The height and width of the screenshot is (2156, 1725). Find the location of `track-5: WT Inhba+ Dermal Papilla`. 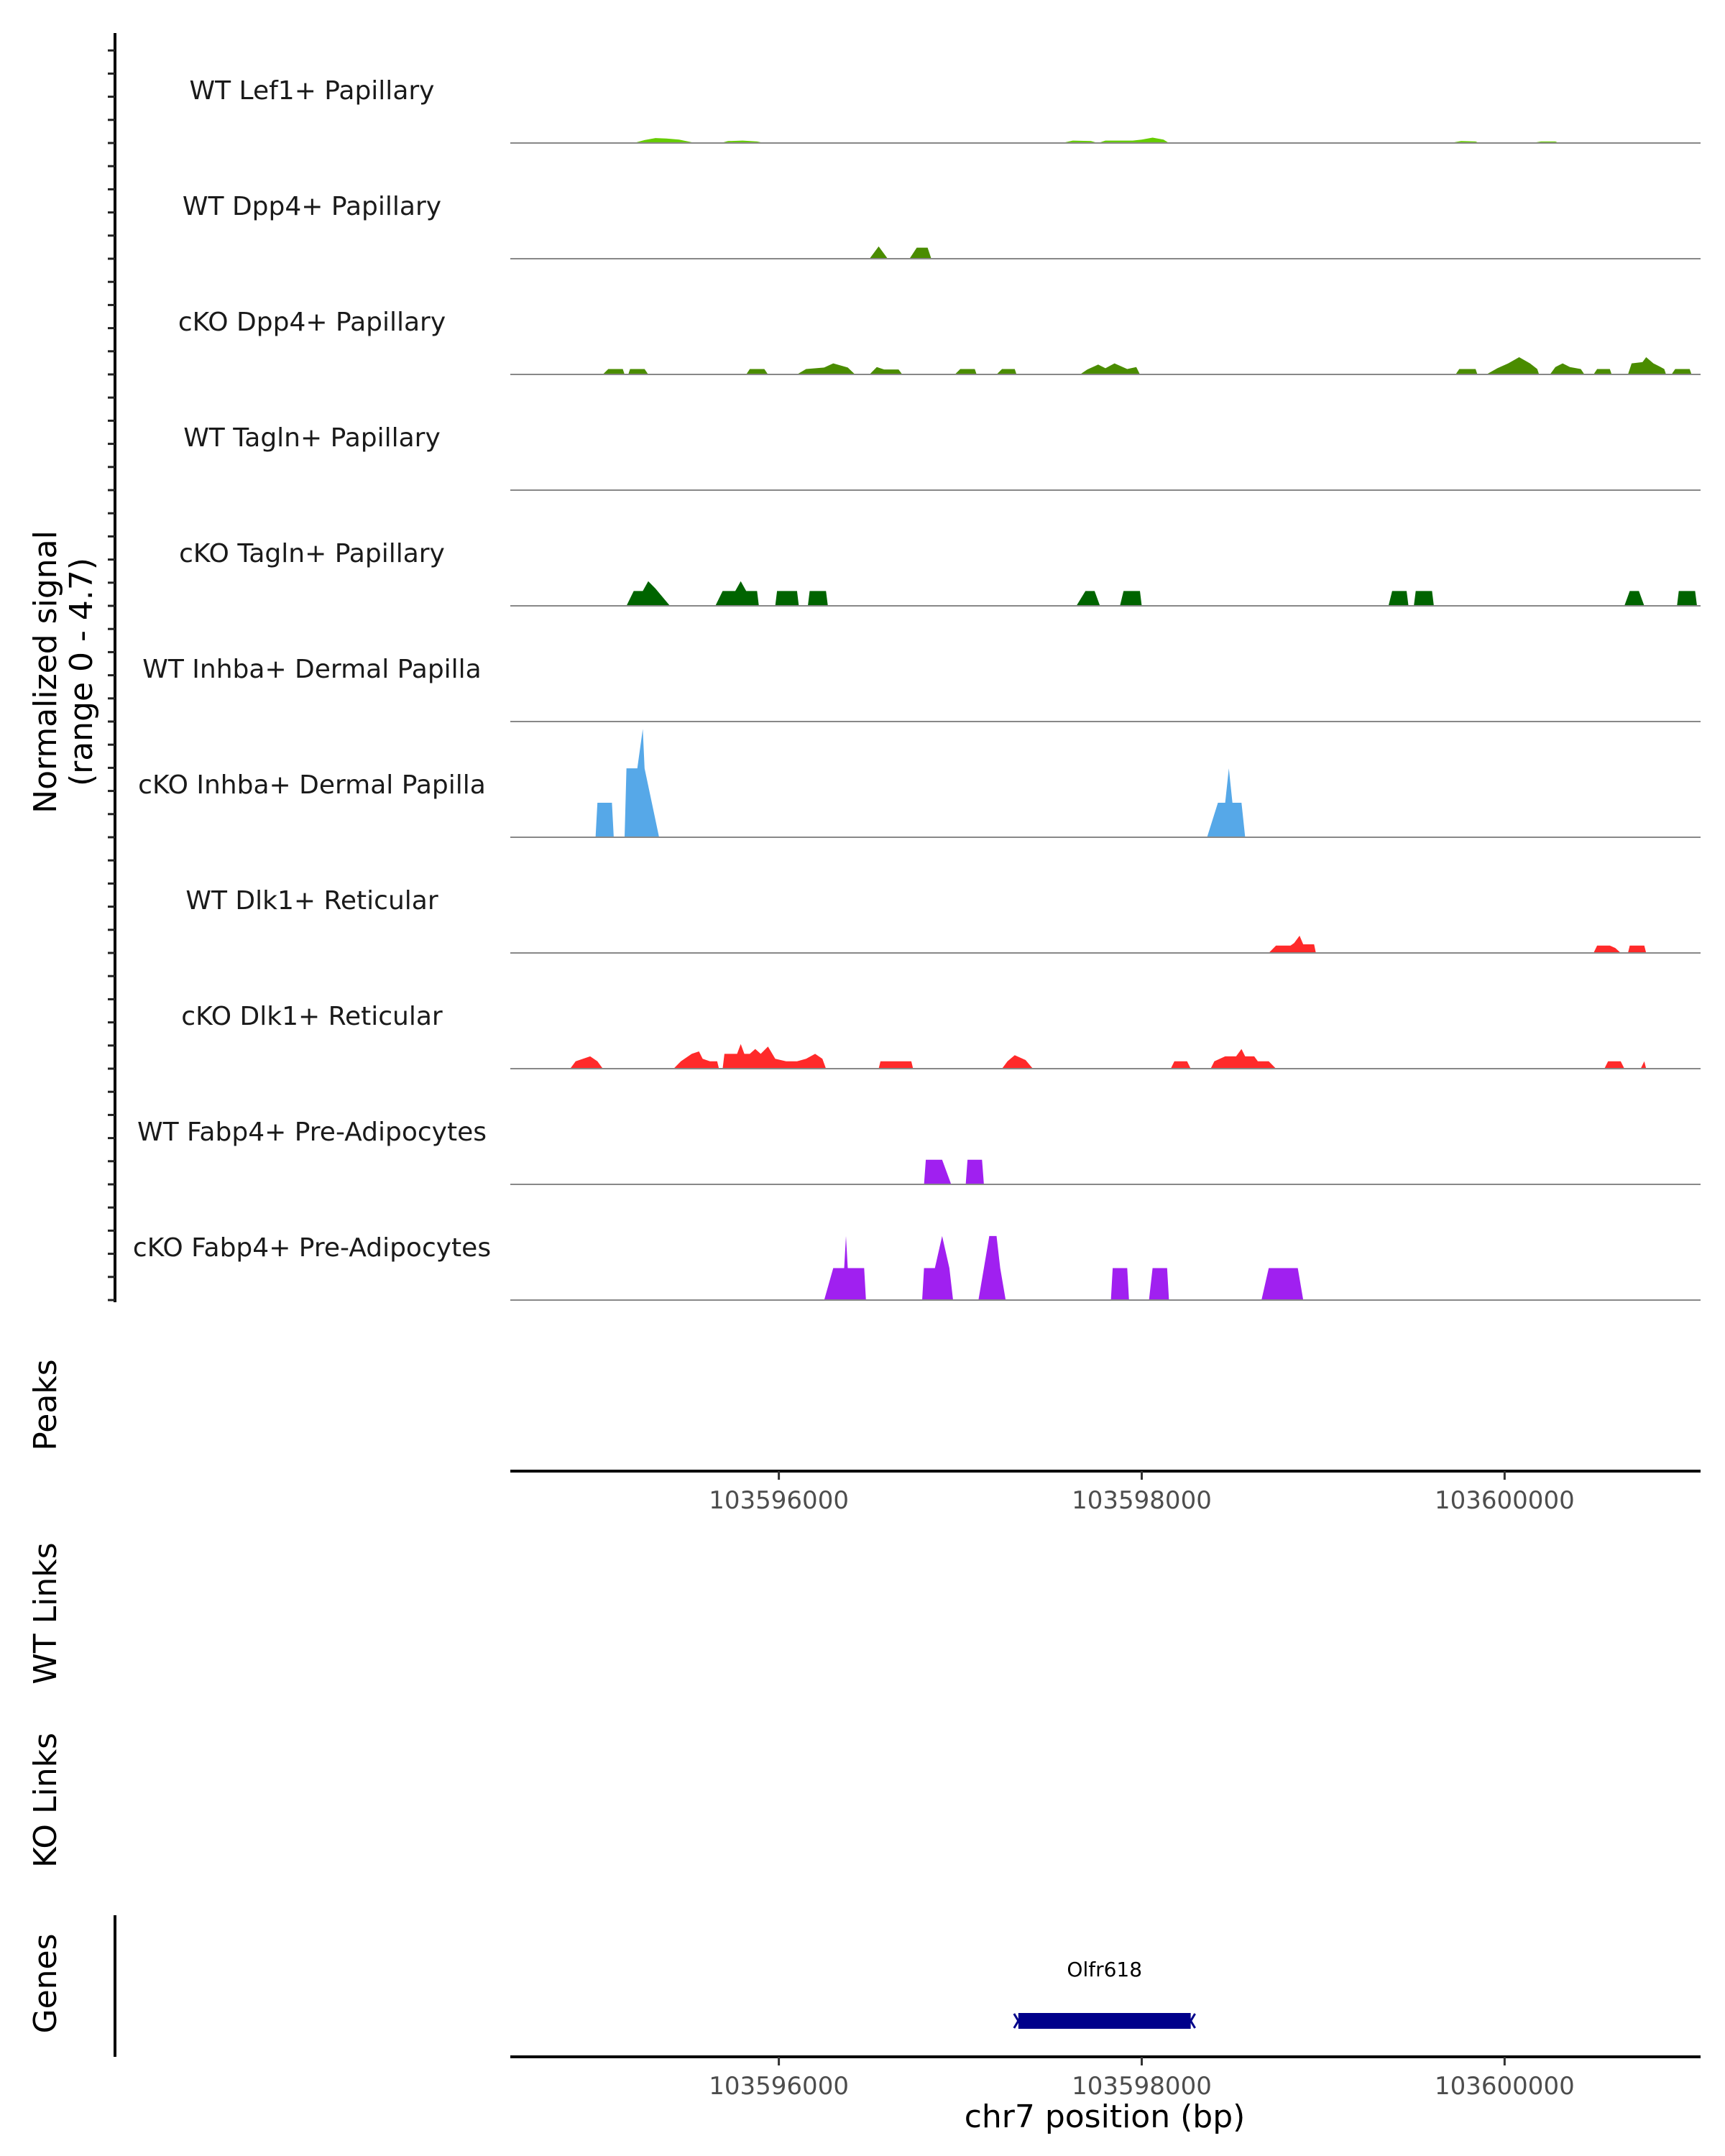

track-5: WT Inhba+ Dermal Papilla is located at coordinates (921, 688).